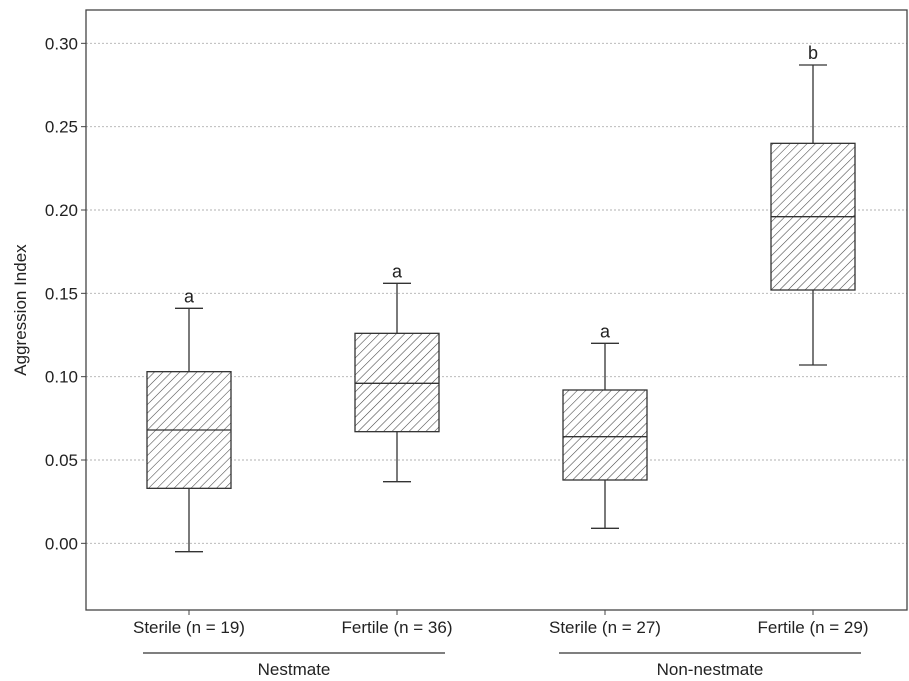 The width and height of the screenshot is (909, 681). I want to click on significance-letter: b, so click(813, 53).